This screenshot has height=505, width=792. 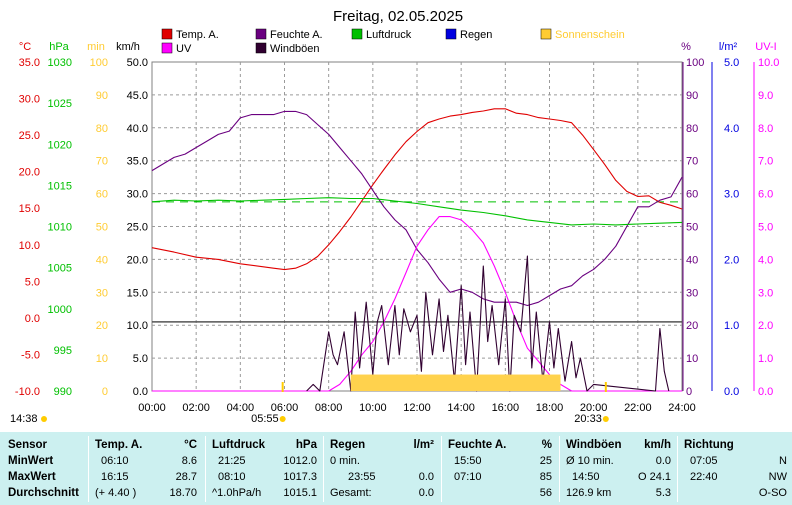 I want to click on tick-label-wind: 0.0, so click(x=140, y=392).